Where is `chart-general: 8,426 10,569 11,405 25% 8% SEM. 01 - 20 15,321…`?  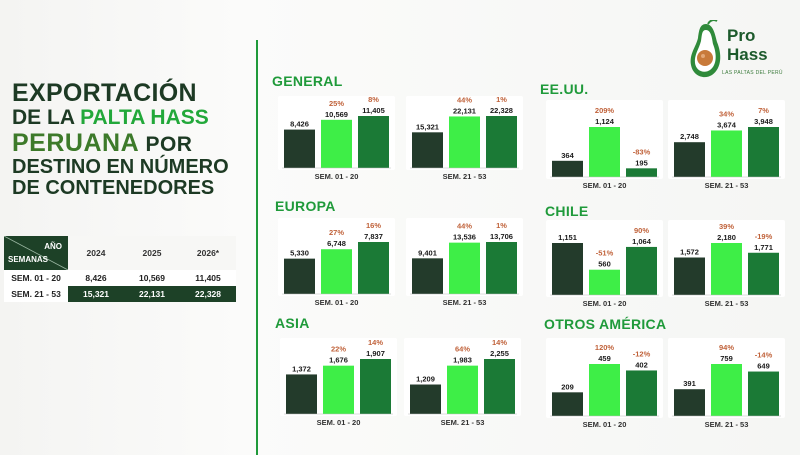
chart-general: 8,426 10,569 11,405 25% 8% SEM. 01 - 20 15,321… is located at coordinates (400, 138).